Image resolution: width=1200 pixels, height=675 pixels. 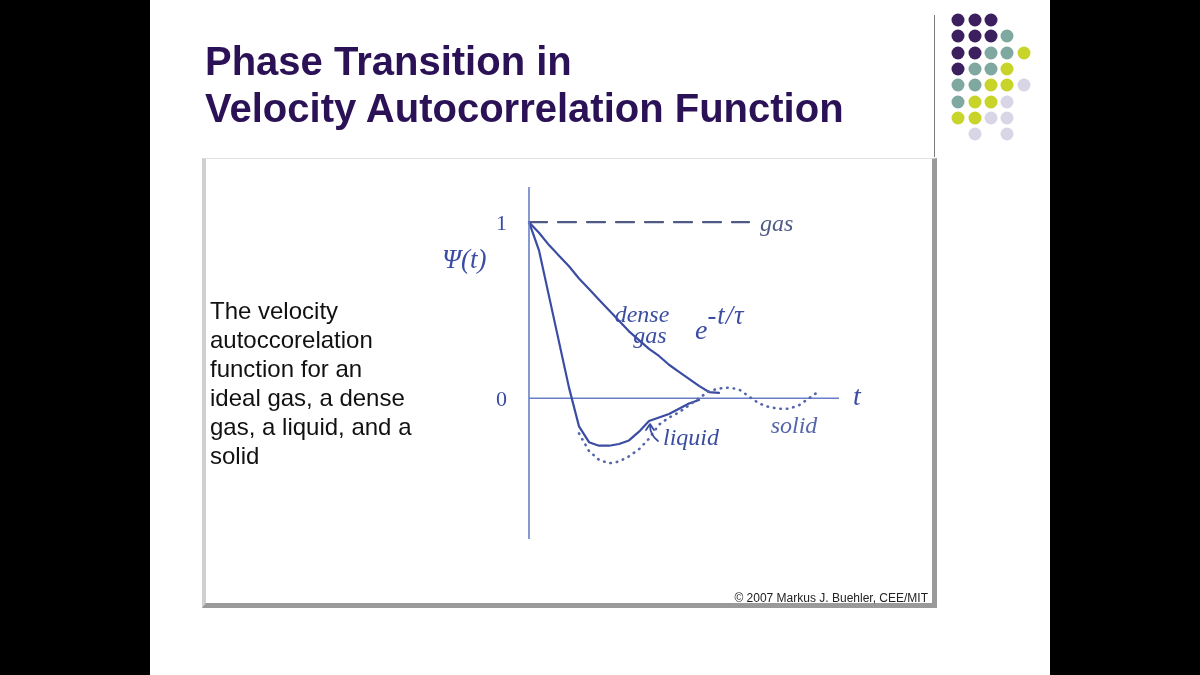 What do you see at coordinates (857, 396) in the screenshot?
I see `x-axis-title: t` at bounding box center [857, 396].